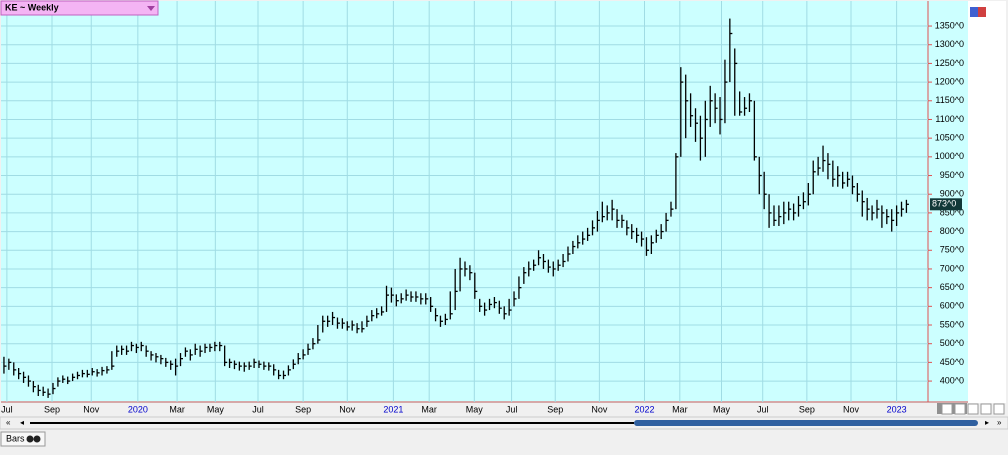 The width and height of the screenshot is (1008, 455). What do you see at coordinates (15, 438) in the screenshot?
I see `footer-label: Bars` at bounding box center [15, 438].